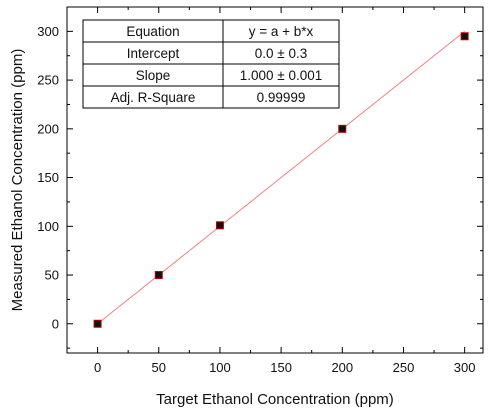 The width and height of the screenshot is (490, 411). What do you see at coordinates (281, 367) in the screenshot?
I see `x-tick-label: 150` at bounding box center [281, 367].